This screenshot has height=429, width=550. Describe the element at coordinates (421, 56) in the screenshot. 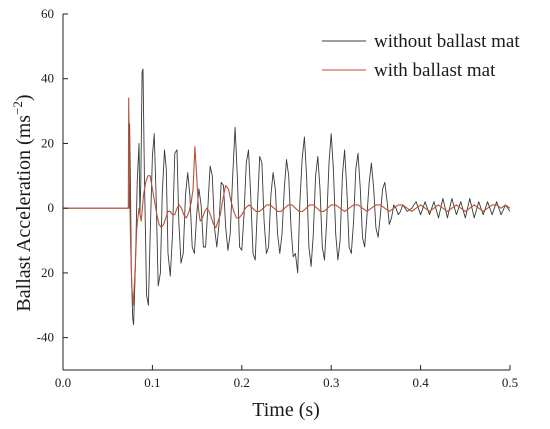

I see `legend: without ballast mat with ballast mat` at that location.